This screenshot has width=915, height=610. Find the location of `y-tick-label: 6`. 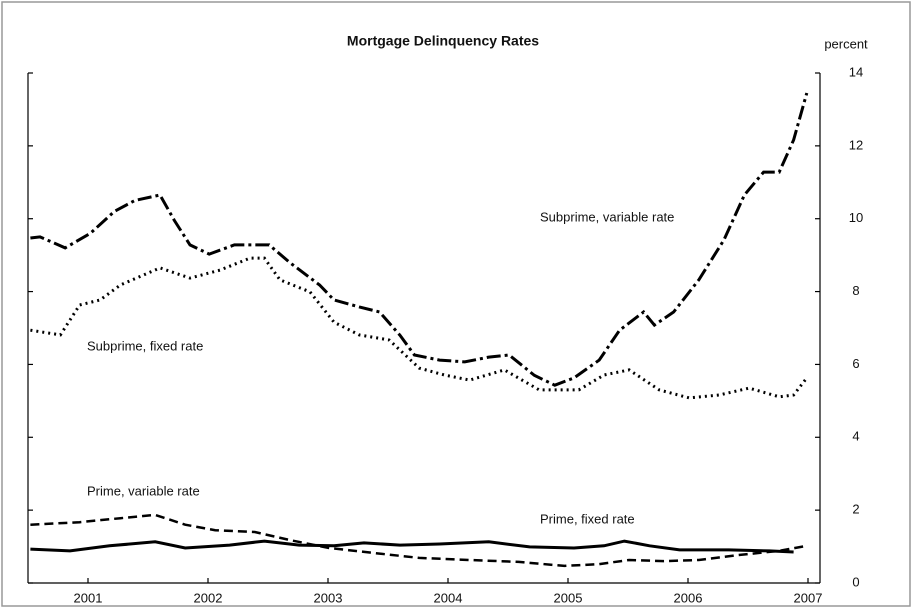

y-tick-label: 6 is located at coordinates (855, 363).